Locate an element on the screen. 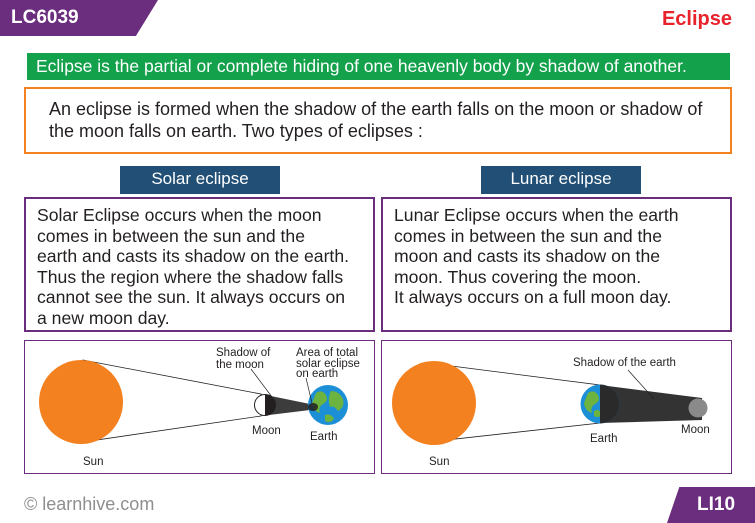  lesson-code-tab: LC6039 is located at coordinates (79, 18).